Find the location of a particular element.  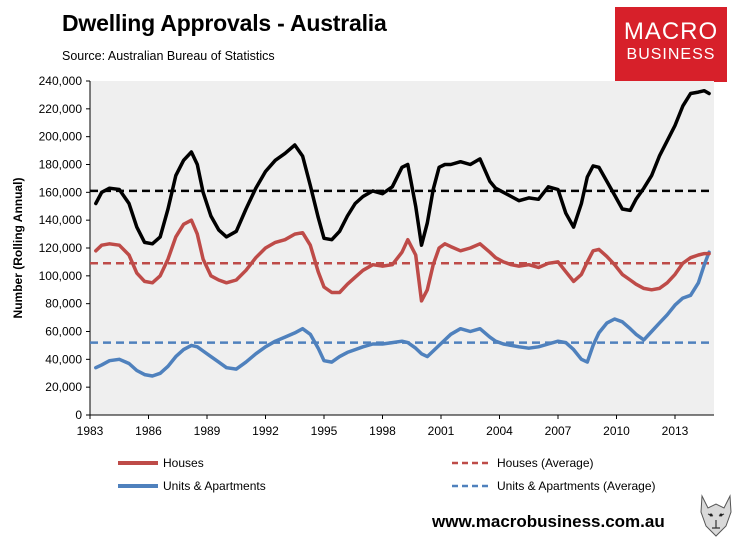

y-axis-label: Number (Rolling Annual) is located at coordinates (18, 248).